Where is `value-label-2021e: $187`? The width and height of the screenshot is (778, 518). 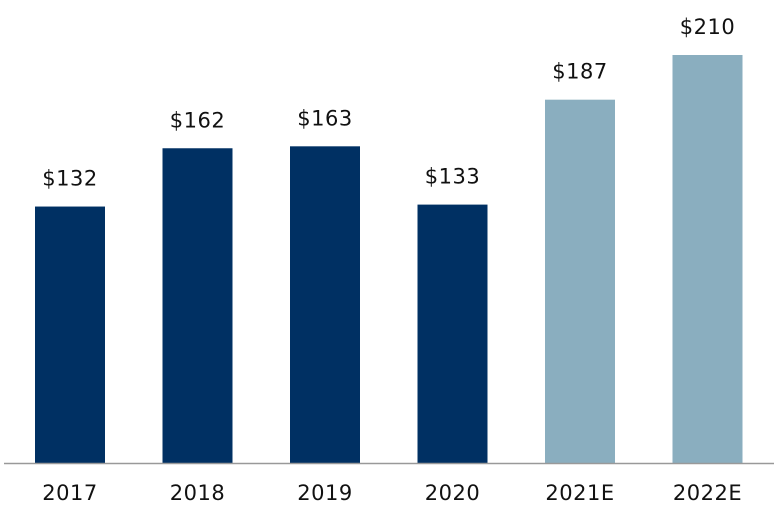 value-label-2021e: $187 is located at coordinates (579, 72).